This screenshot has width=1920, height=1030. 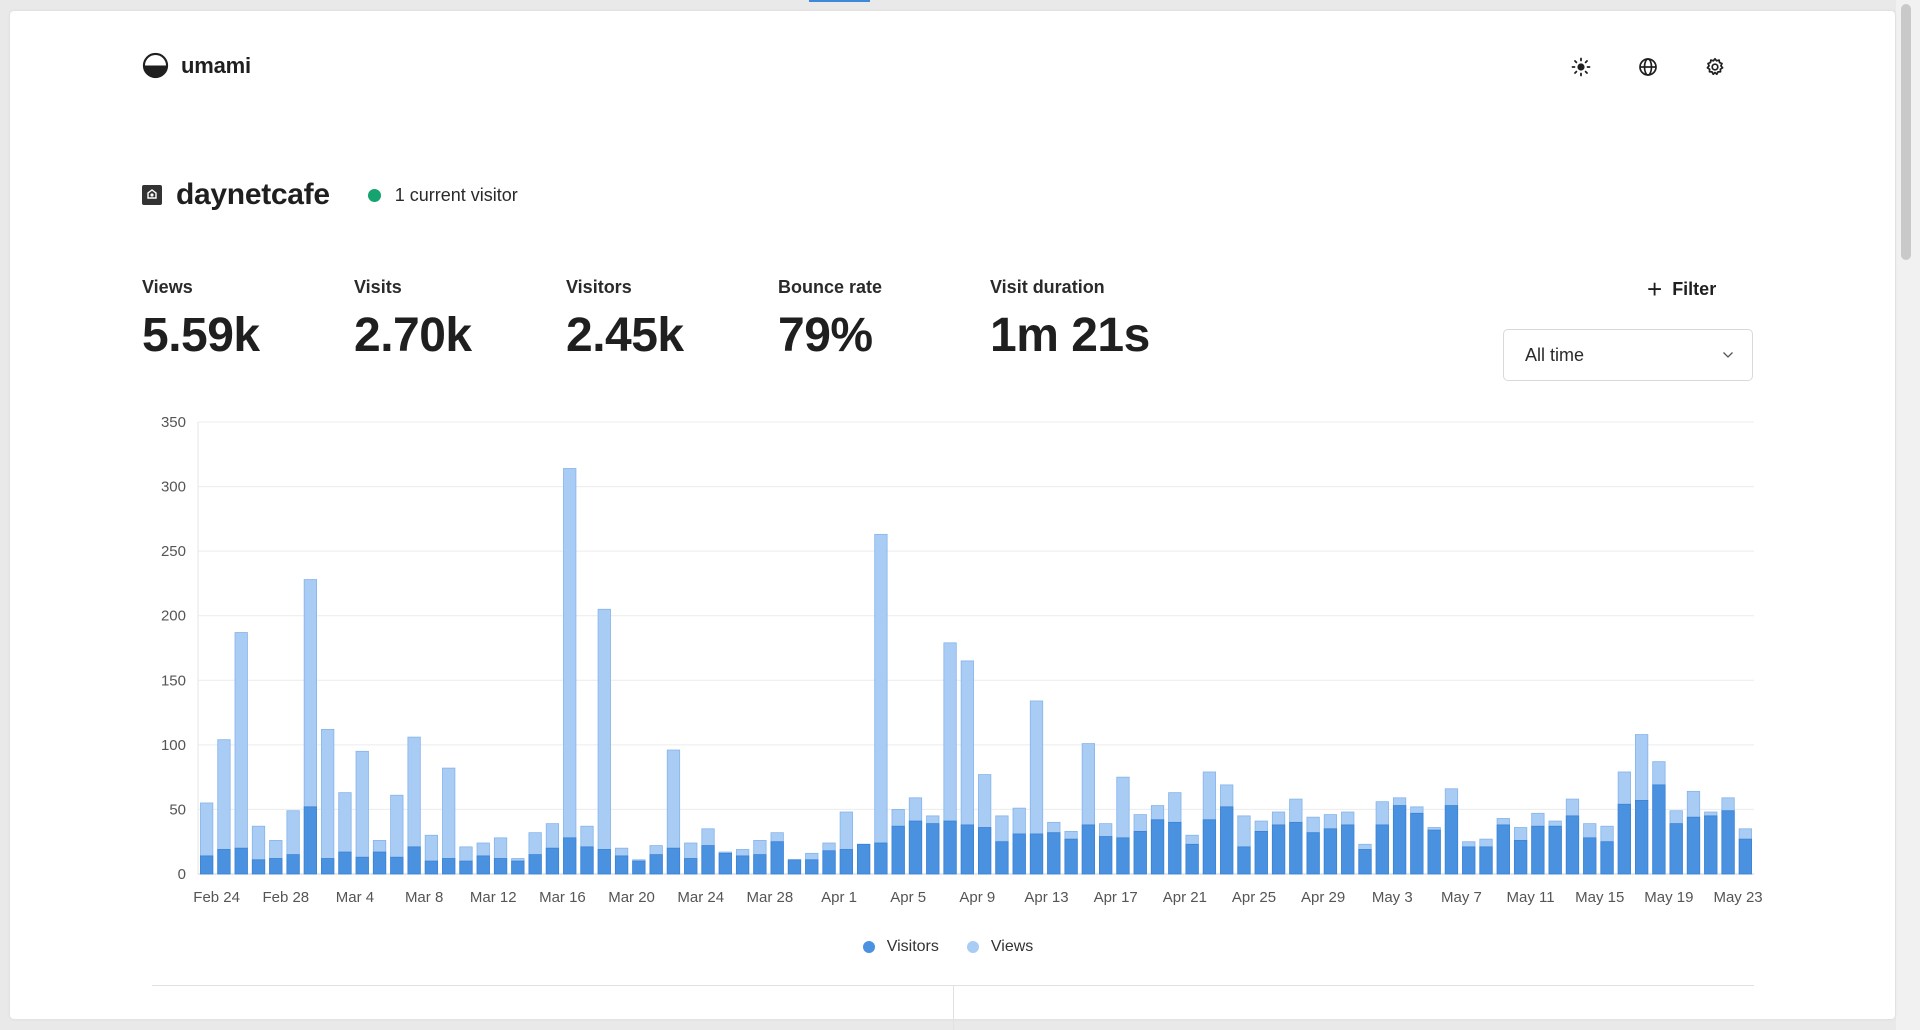 I want to click on umami-logo-icon, so click(x=155, y=65).